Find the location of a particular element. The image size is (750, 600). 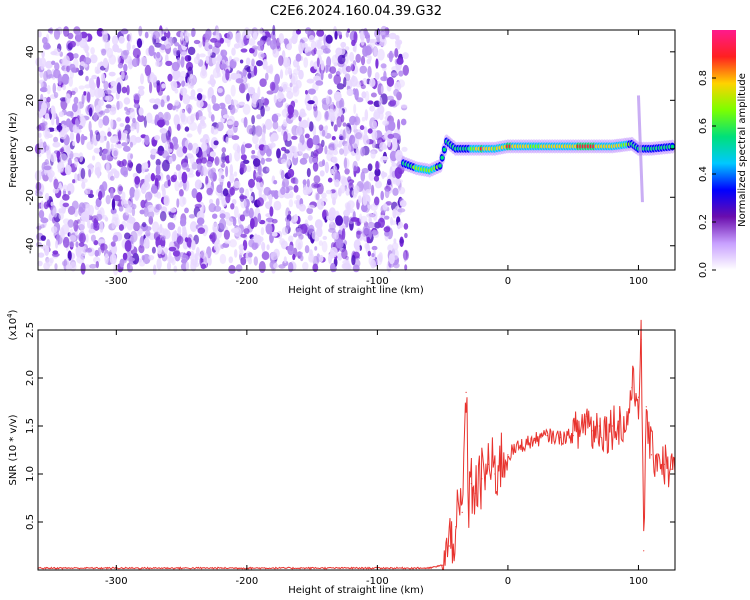

x-tick-label: -100 is located at coordinates (377, 581).